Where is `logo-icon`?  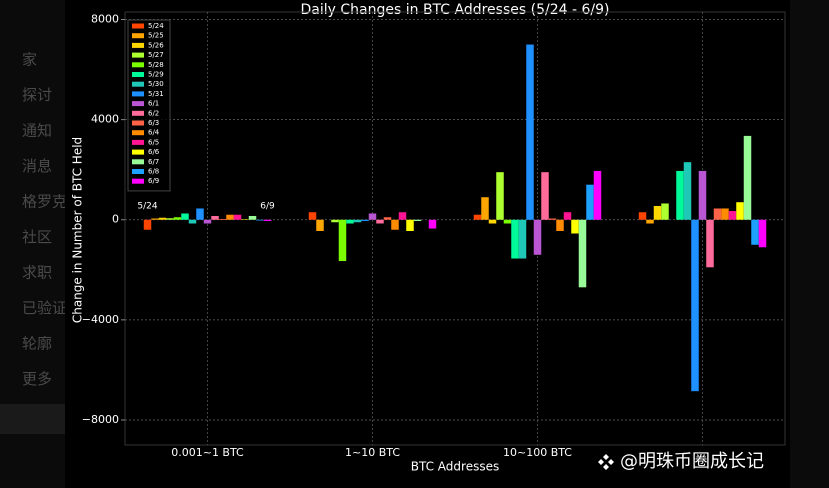
logo-icon is located at coordinates (606, 462).